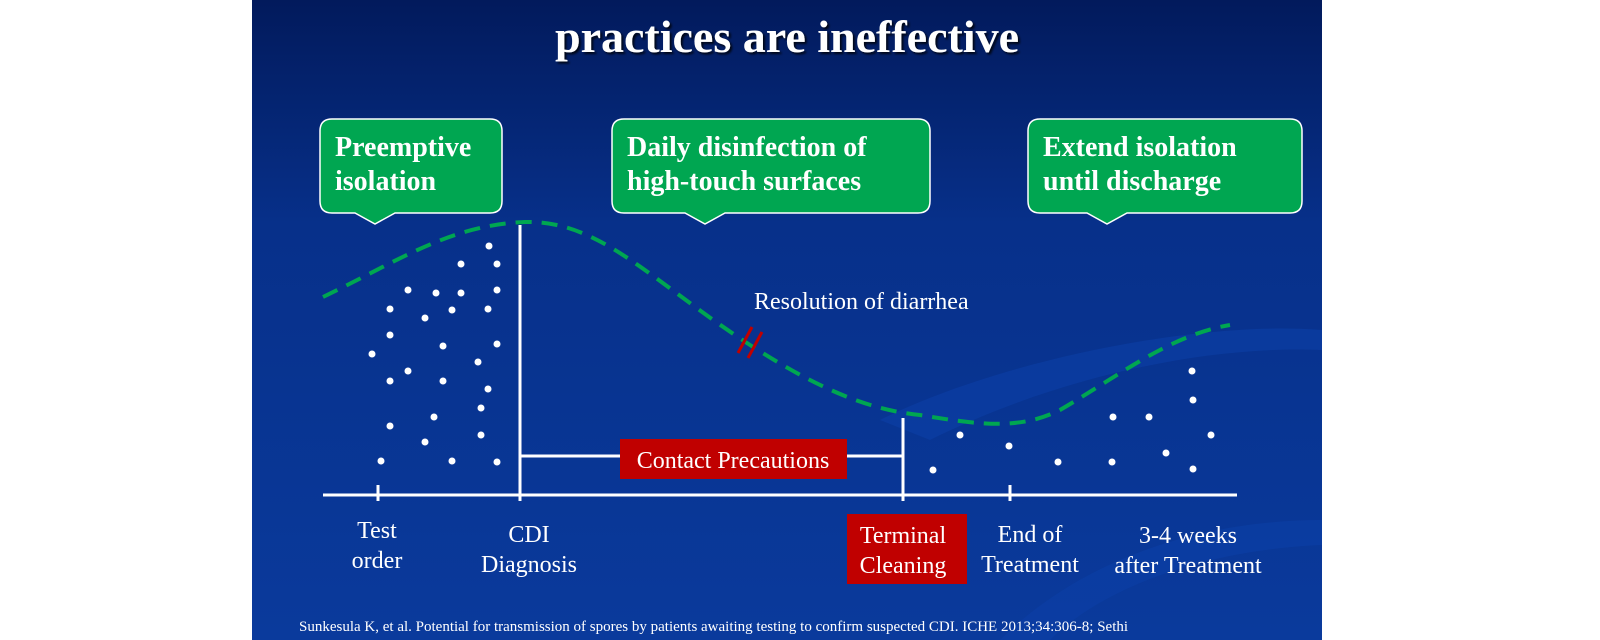  What do you see at coordinates (1188, 566) in the screenshot?
I see `timeline-label: after Treatment` at bounding box center [1188, 566].